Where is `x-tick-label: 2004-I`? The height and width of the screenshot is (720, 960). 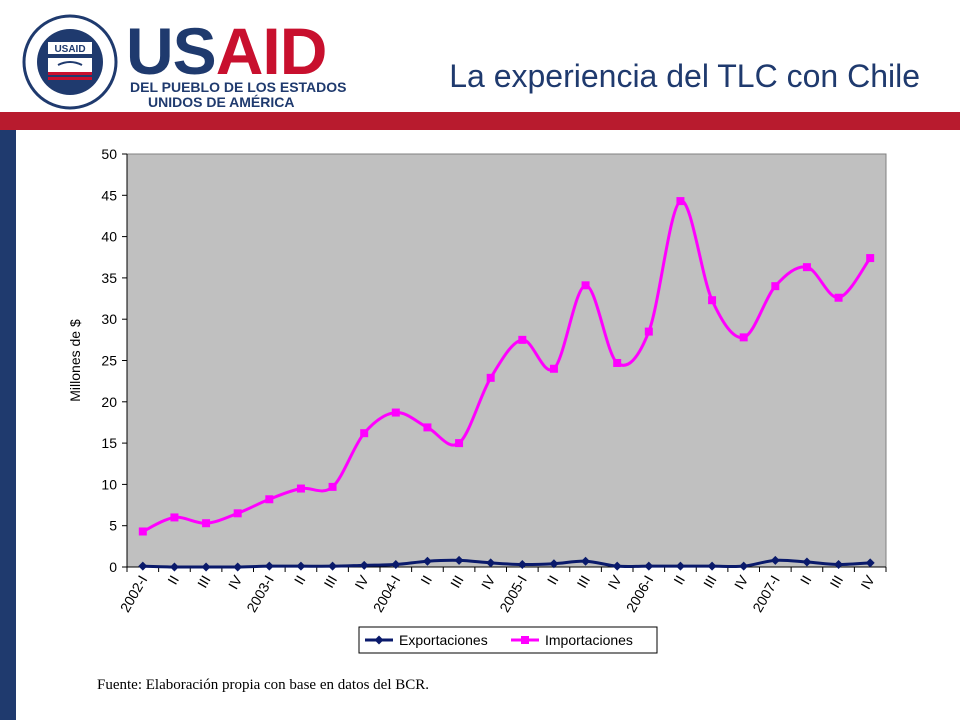
x-tick-label: 2004-I is located at coordinates (387, 594).